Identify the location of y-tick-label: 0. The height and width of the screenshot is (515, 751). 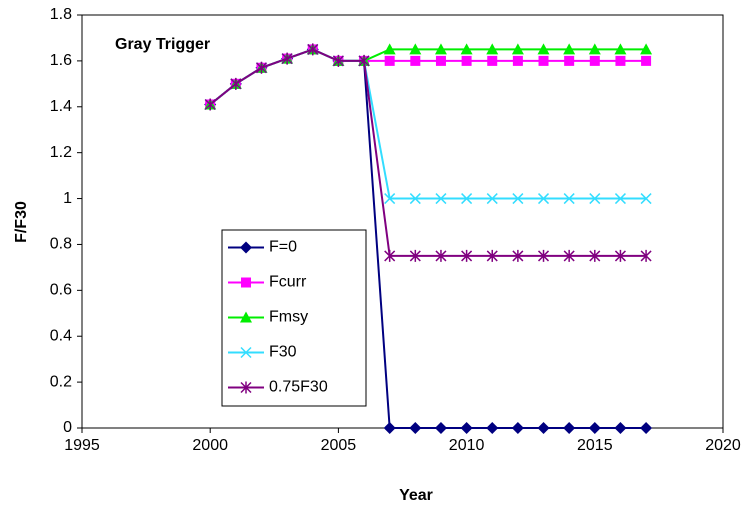
(67, 427).